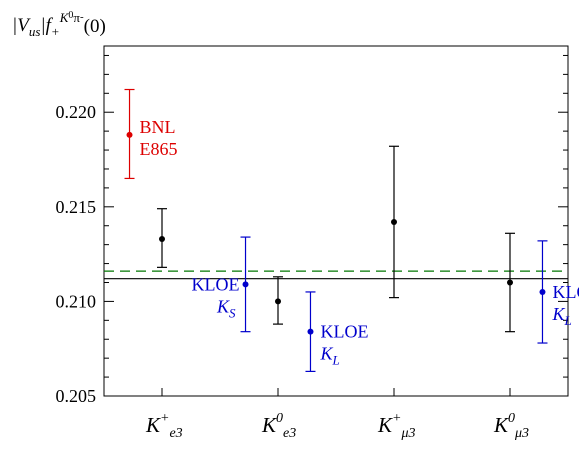  I want to click on x-axis-labels: K+e3 K0e3 K+μ3 K0μ3, so click(337, 426).